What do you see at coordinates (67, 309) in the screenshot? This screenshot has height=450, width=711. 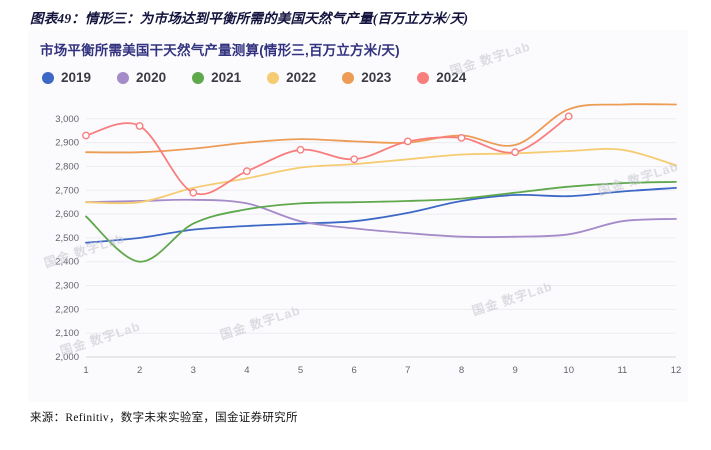 I see `svg-text: 2,200` at bounding box center [67, 309].